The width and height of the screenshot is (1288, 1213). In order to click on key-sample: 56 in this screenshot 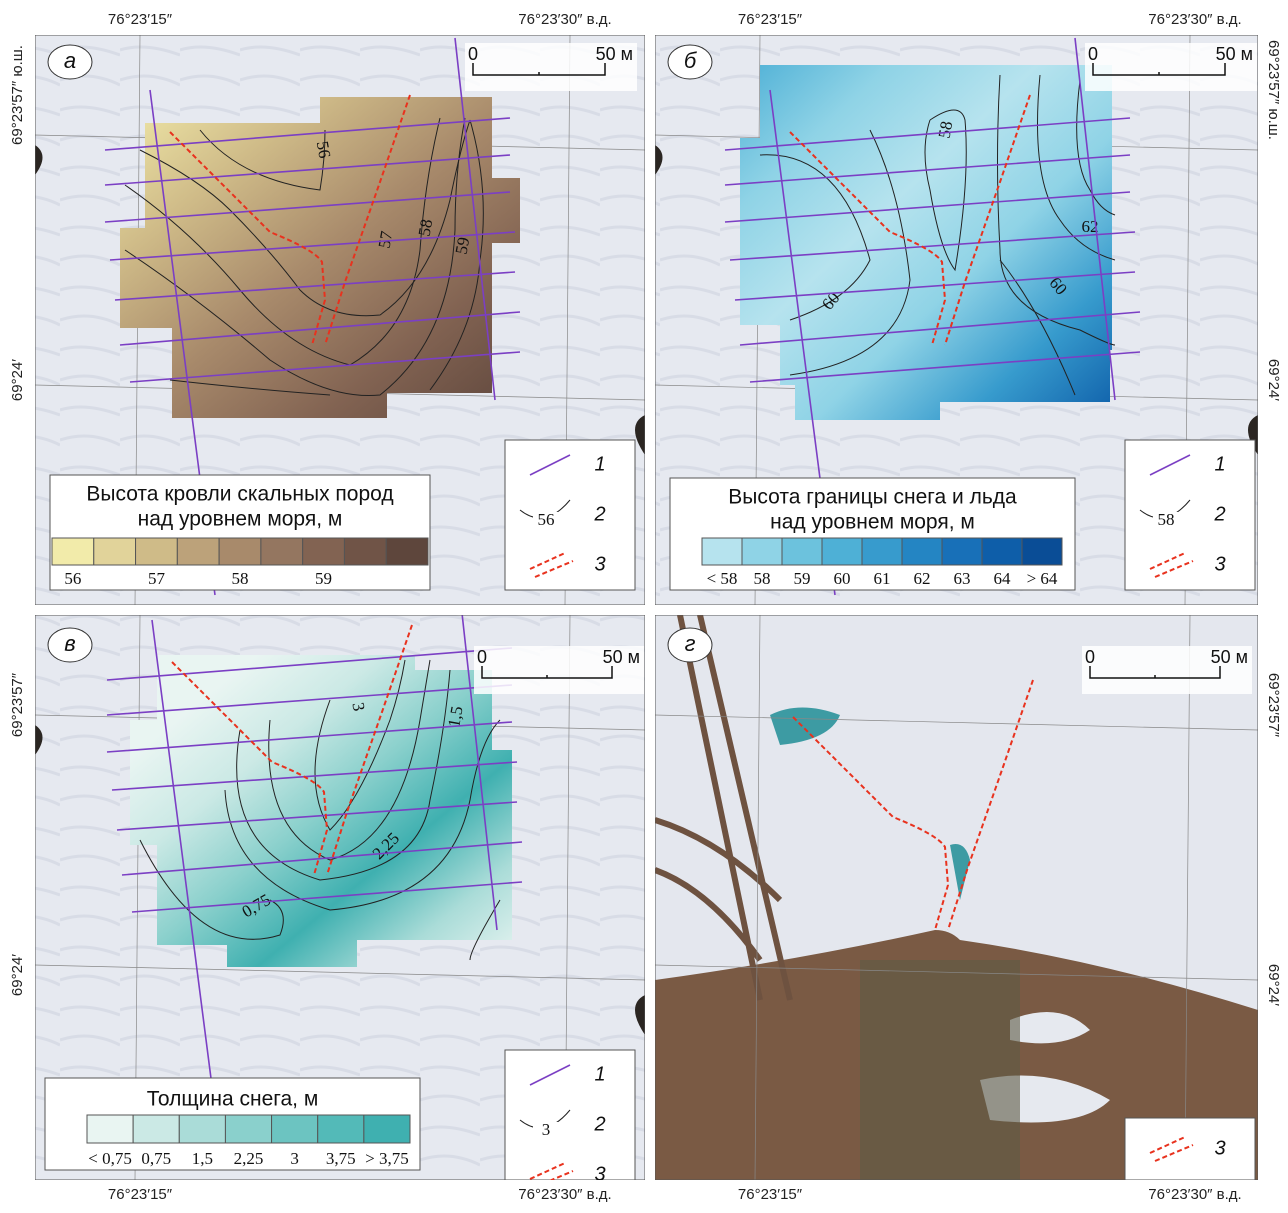, I will do `click(546, 519)`.